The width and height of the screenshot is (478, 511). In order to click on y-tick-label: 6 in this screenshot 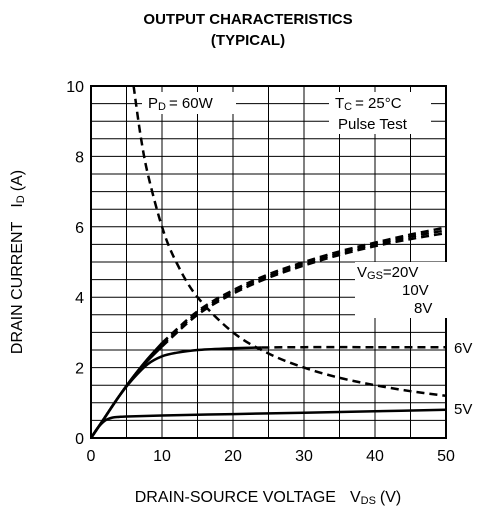, I will do `click(79, 228)`.